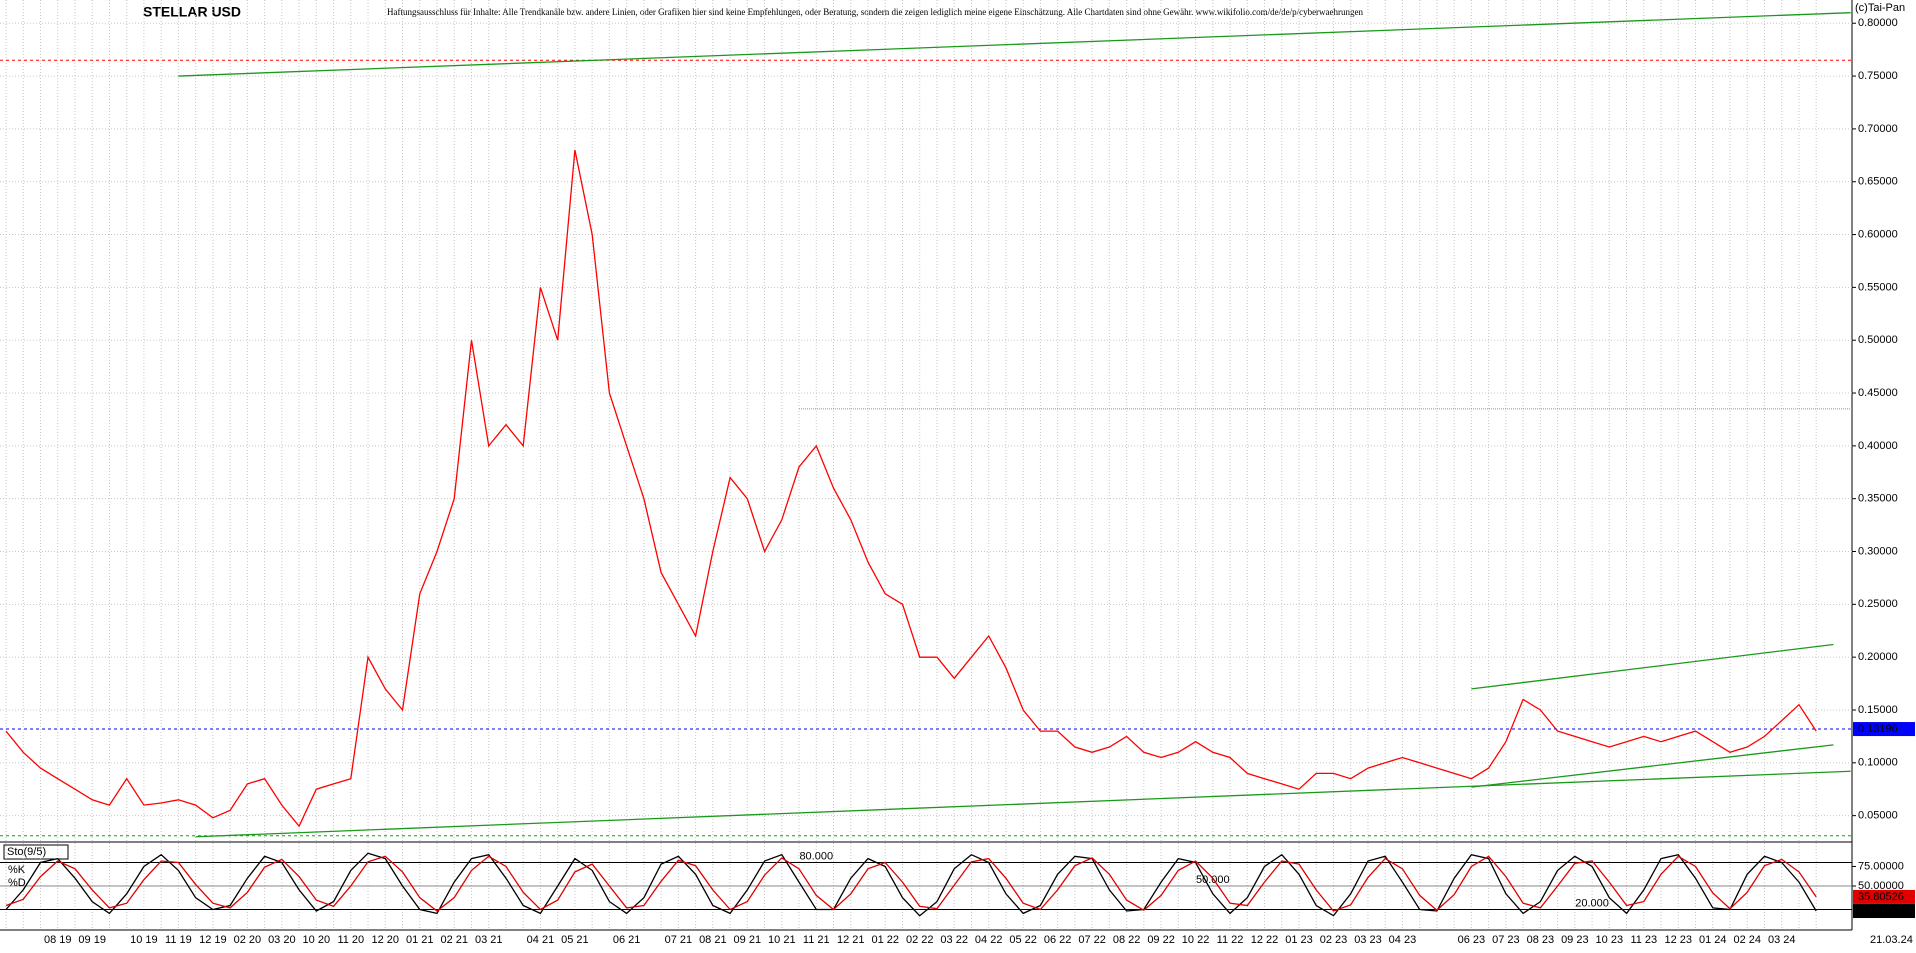 The width and height of the screenshot is (1916, 953). Describe the element at coordinates (1713, 940) in the screenshot. I see `x-tick-label: 01 24` at that location.